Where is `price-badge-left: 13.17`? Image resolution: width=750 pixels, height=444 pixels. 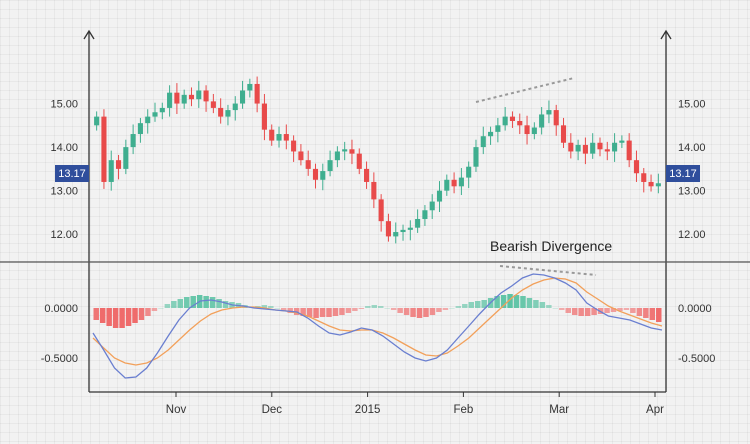
price-badge-left: 13.17 is located at coordinates (72, 174).